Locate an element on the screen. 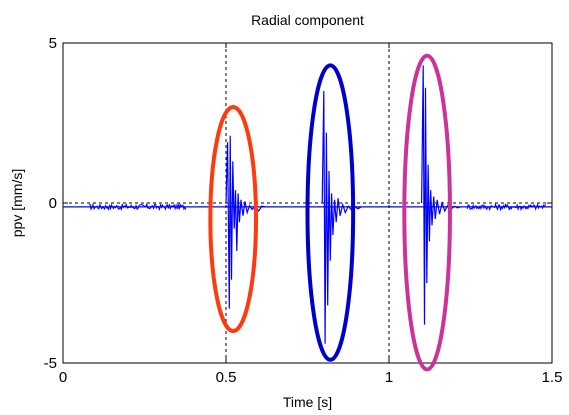 The width and height of the screenshot is (569, 415). x-axis-label: Time [s] is located at coordinates (307, 402).